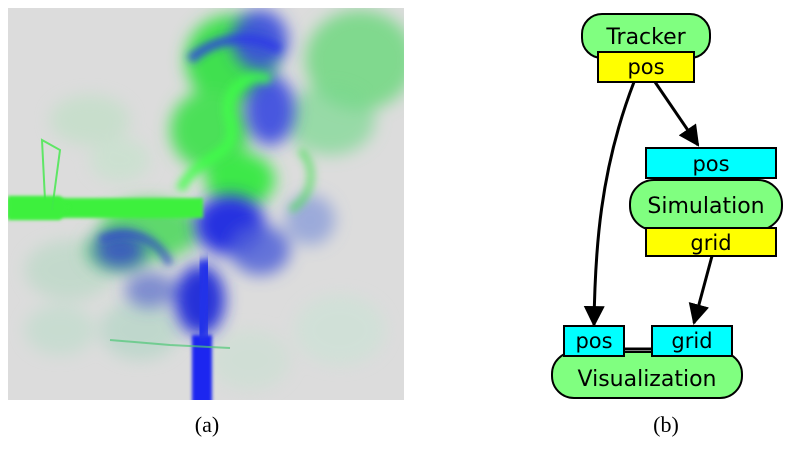 The width and height of the screenshot is (788, 453). I want to click on simulation-input-port-pos: pos, so click(711, 163).